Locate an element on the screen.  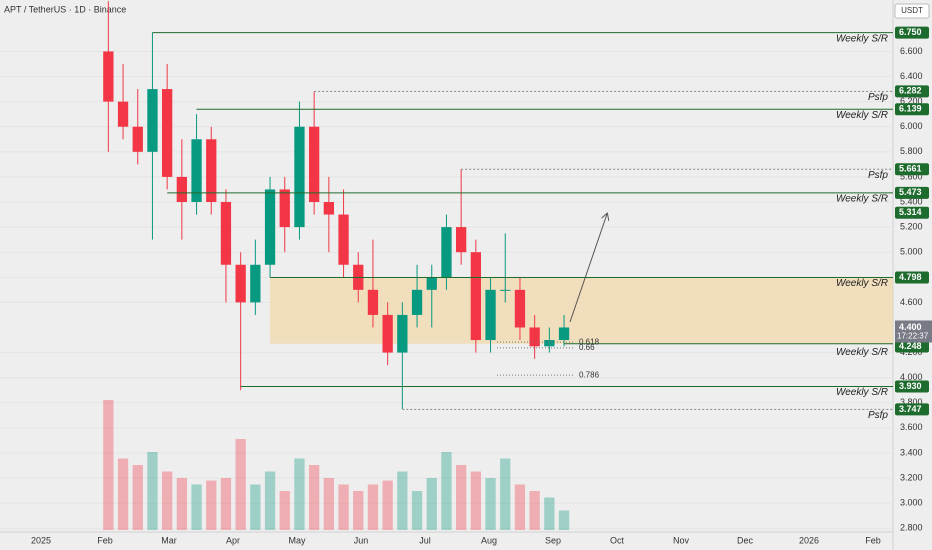
price-tag-label: 3.930 is located at coordinates (910, 386).